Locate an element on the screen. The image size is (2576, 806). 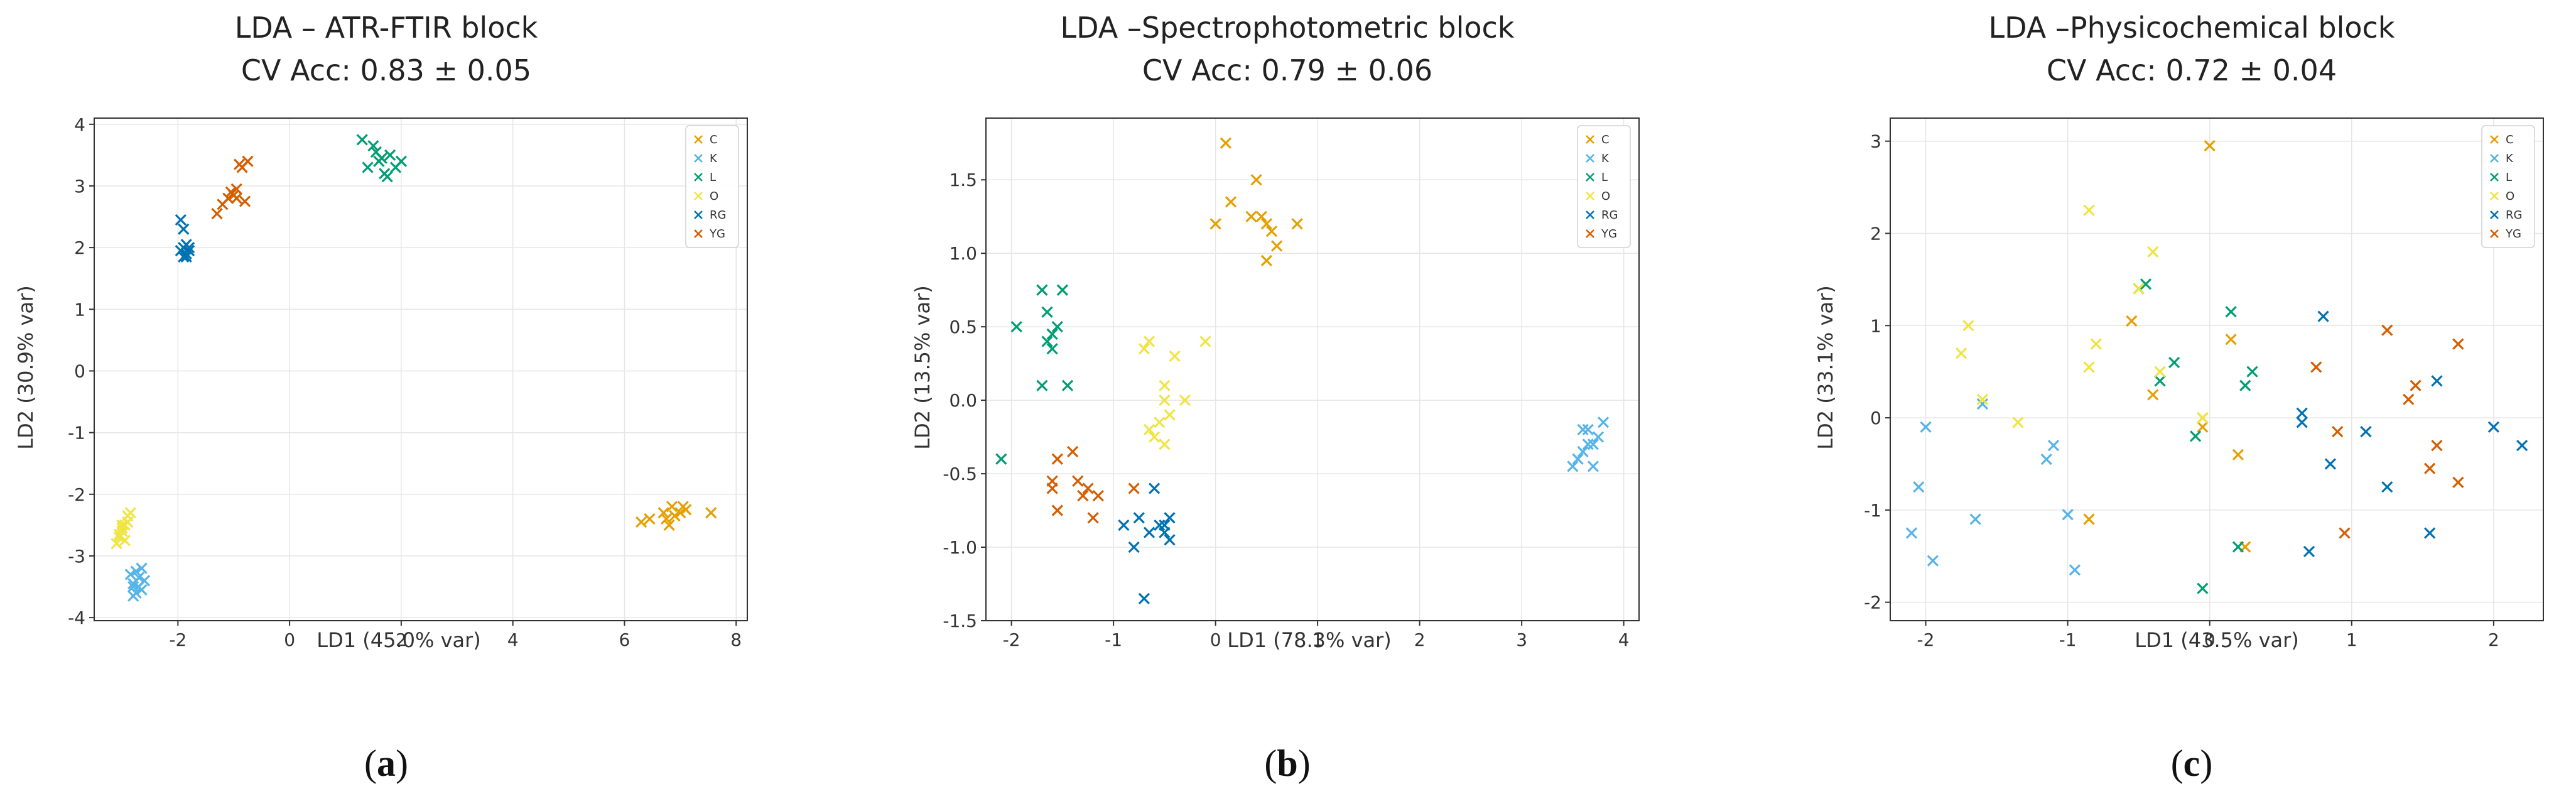
legend-label: L is located at coordinates (2509, 177).